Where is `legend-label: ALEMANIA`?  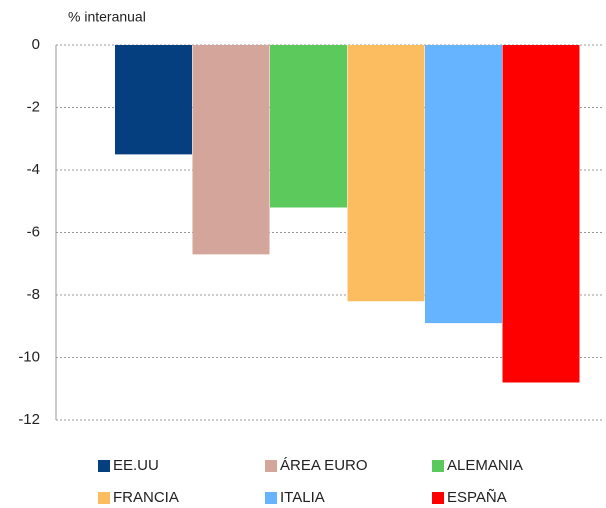 legend-label: ALEMANIA is located at coordinates (485, 465).